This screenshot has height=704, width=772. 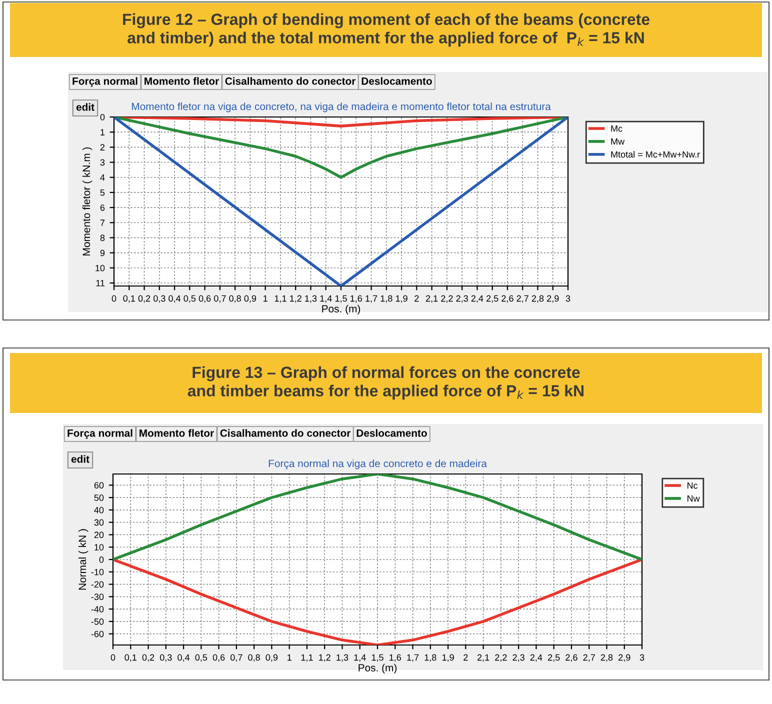 What do you see at coordinates (102, 207) in the screenshot?
I see `y-tick-label: 6` at bounding box center [102, 207].